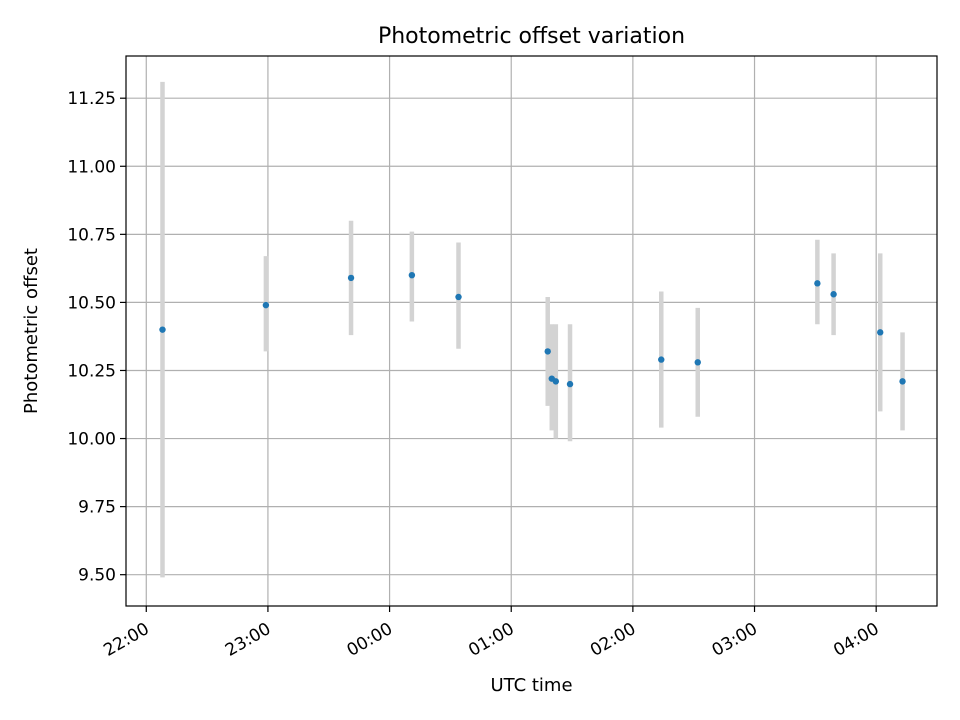 The width and height of the screenshot is (960, 720). What do you see at coordinates (97, 508) in the screenshot?
I see `y-tick-label: 9.75` at bounding box center [97, 508].